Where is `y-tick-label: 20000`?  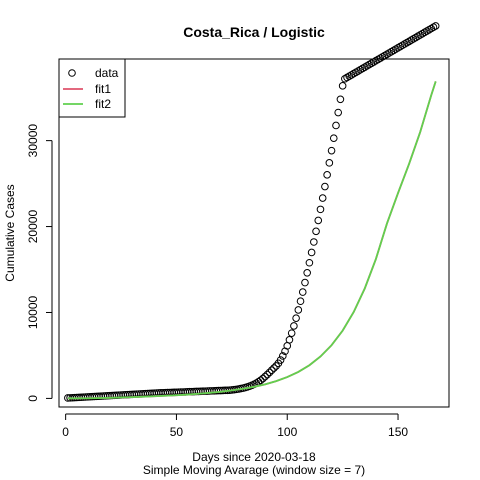 y-tick-label: 20000 is located at coordinates (33, 227).